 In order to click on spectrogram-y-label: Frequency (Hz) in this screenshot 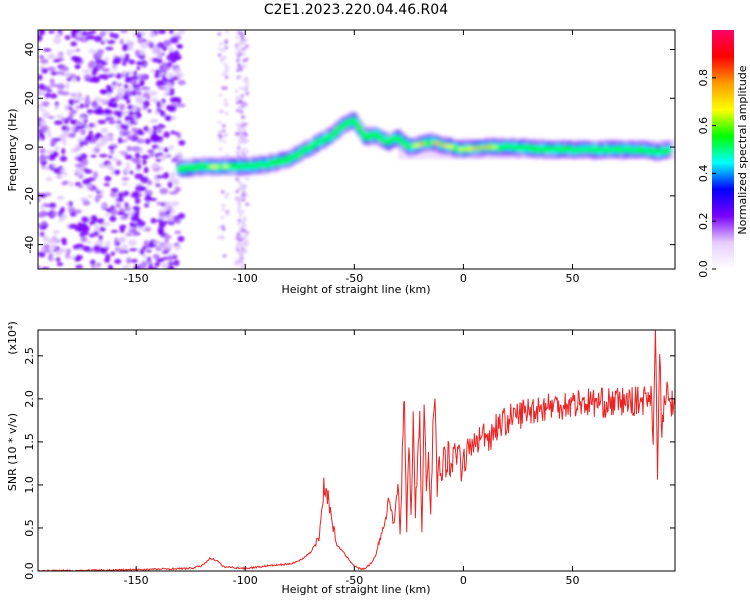, I will do `click(12, 150)`.